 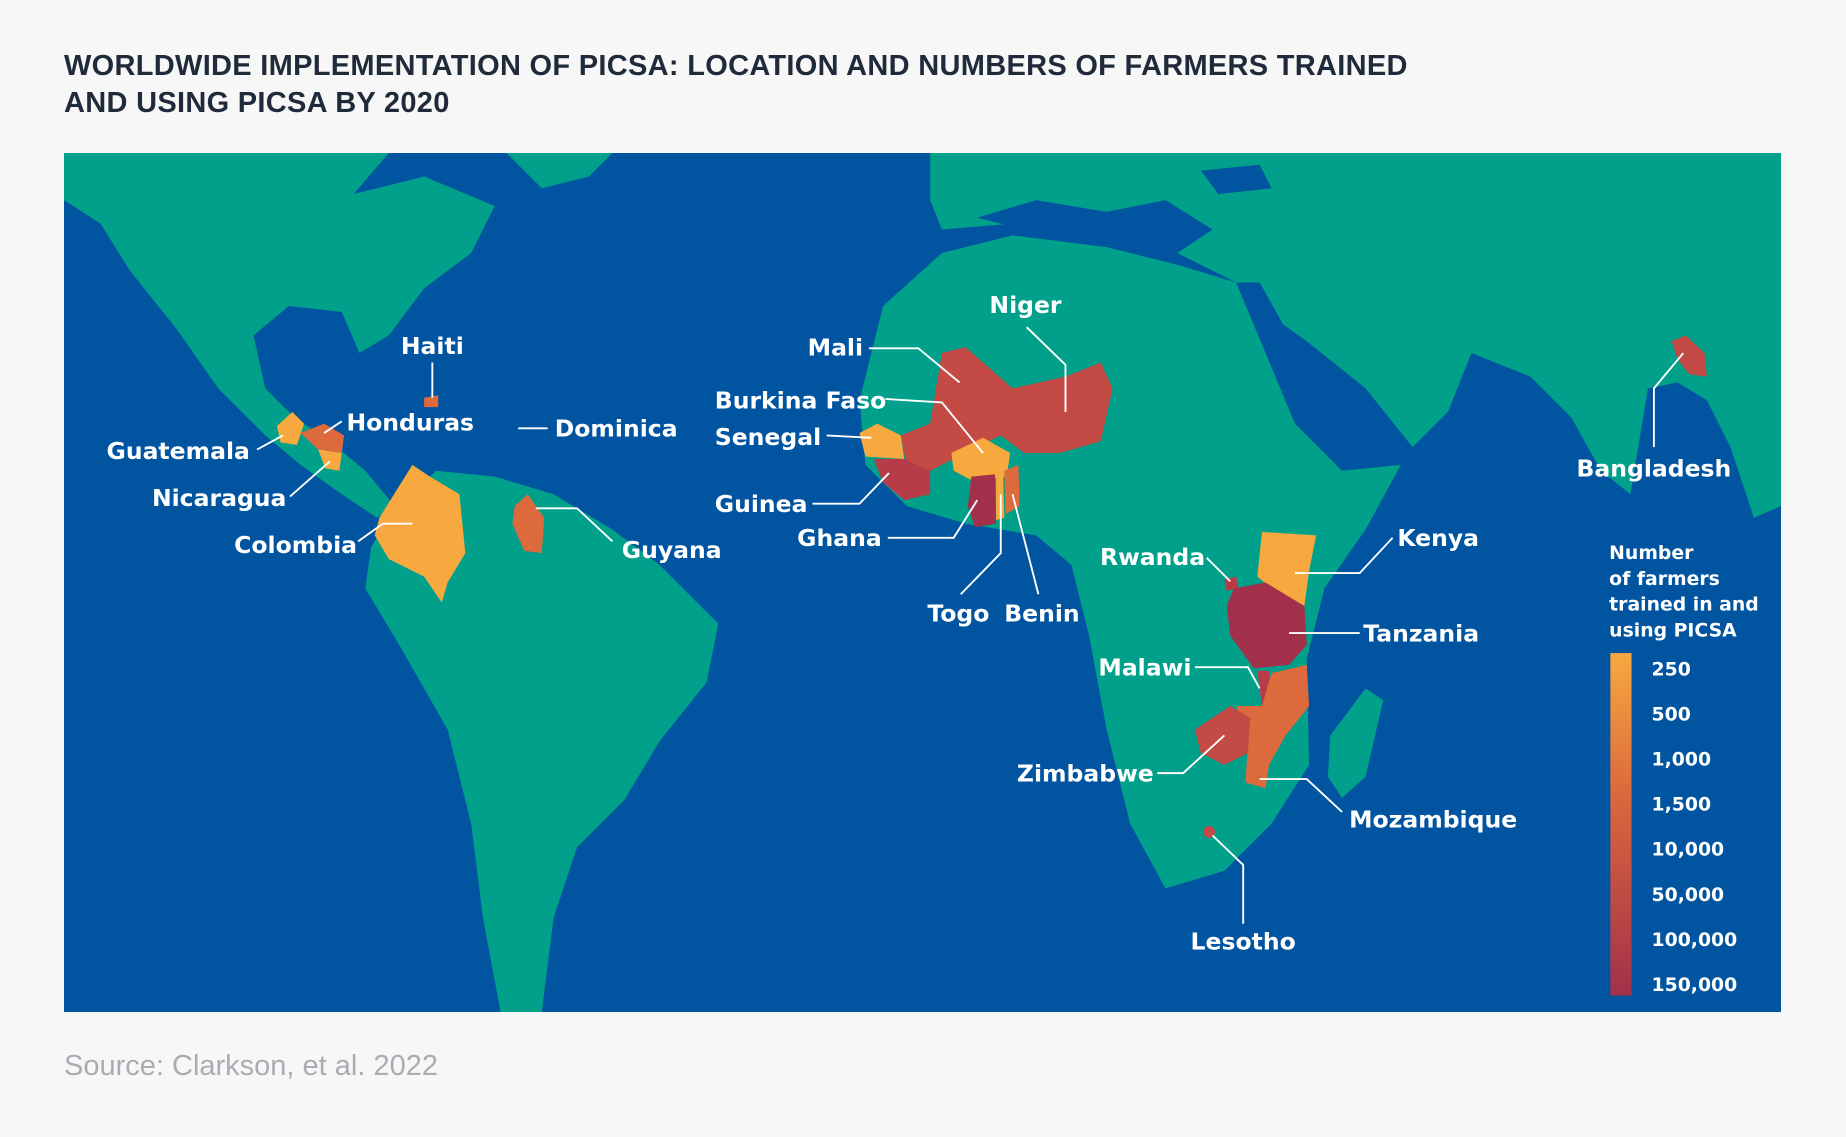 What do you see at coordinates (800, 400) in the screenshot?
I see `label-burkina-faso: Burkina Faso` at bounding box center [800, 400].